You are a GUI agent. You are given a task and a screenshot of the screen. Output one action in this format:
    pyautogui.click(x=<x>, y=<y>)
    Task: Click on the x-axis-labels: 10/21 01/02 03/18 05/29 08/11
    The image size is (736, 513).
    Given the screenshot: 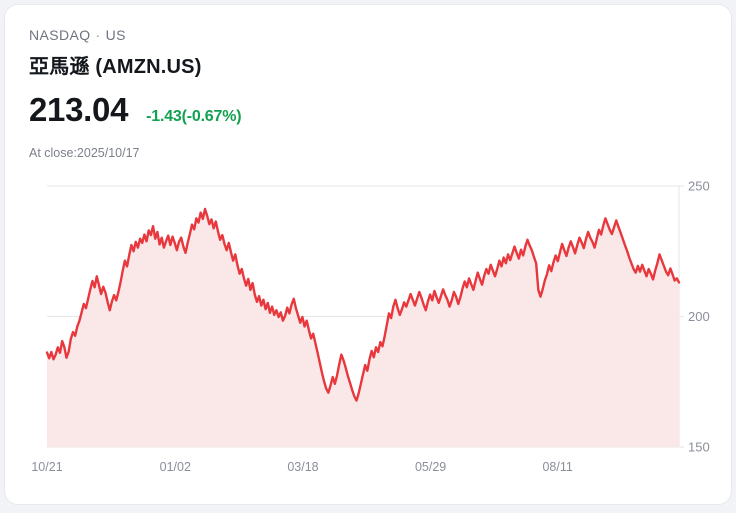 What is the action you would take?
    pyautogui.click(x=302, y=467)
    